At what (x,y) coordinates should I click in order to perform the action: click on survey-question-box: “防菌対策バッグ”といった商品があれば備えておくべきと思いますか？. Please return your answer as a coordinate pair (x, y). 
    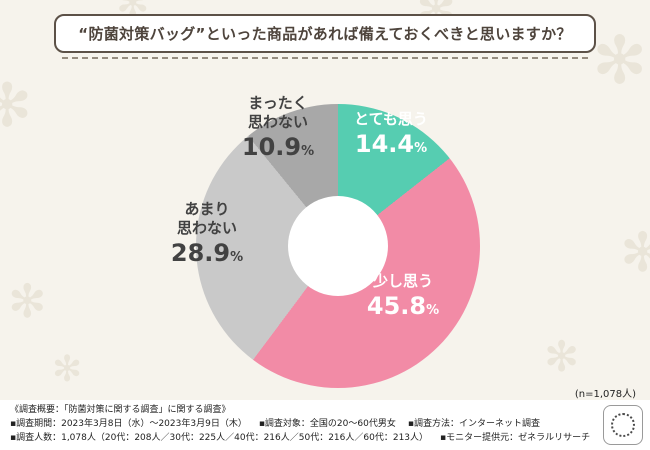
    Looking at the image, I should click on (325, 36).